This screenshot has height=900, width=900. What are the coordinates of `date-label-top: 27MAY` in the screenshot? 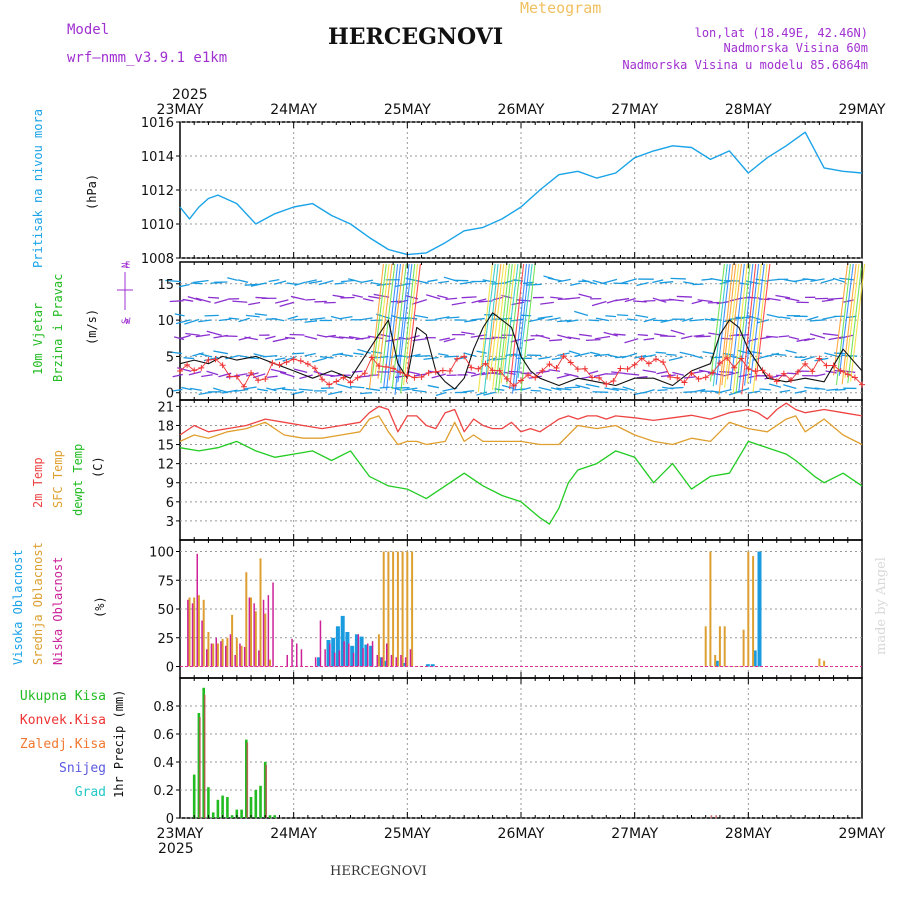 It's located at (634, 110).